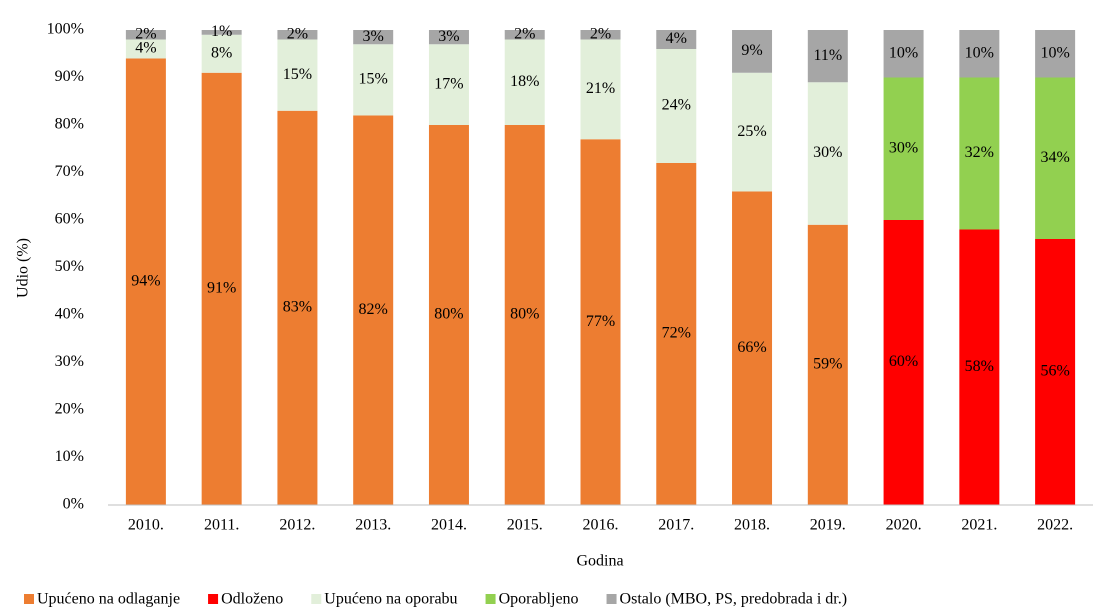 This screenshot has width=1100, height=614. I want to click on x-tick-label: 2016., so click(601, 525).